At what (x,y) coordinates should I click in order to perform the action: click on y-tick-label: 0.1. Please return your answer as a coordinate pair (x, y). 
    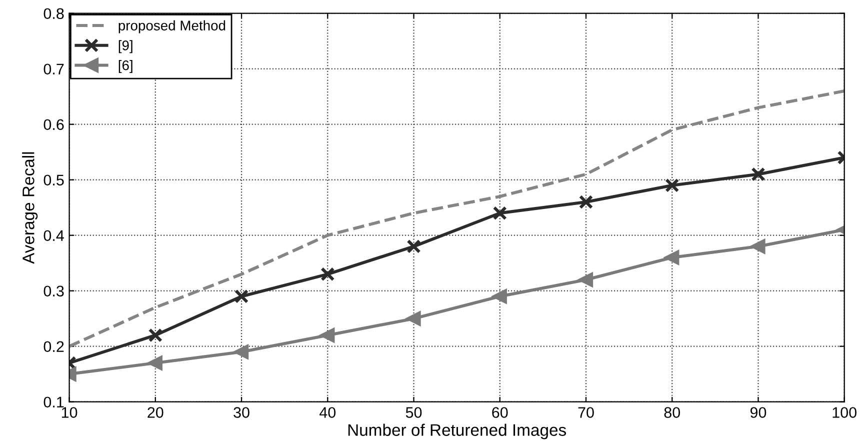
    Looking at the image, I should click on (54, 402).